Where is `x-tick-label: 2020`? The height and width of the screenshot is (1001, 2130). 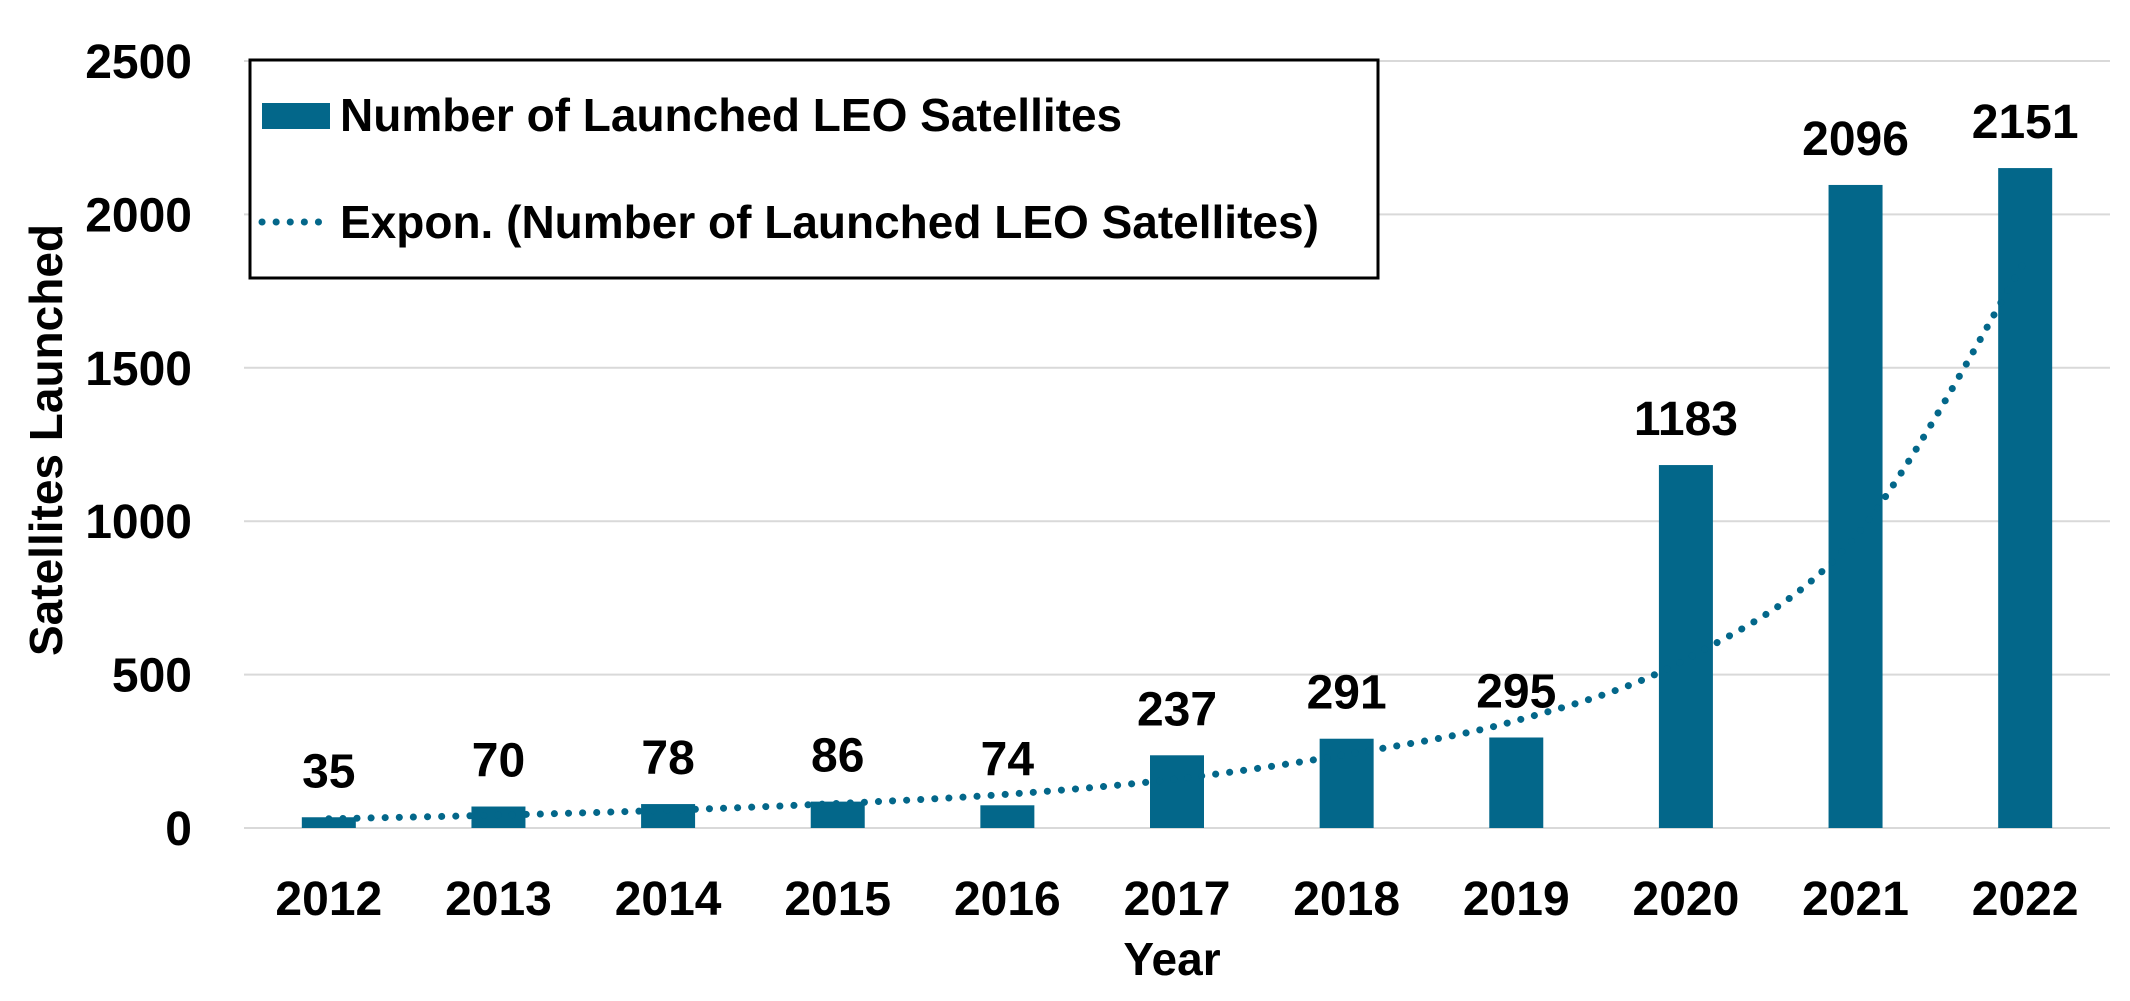 x-tick-label: 2020 is located at coordinates (1686, 899).